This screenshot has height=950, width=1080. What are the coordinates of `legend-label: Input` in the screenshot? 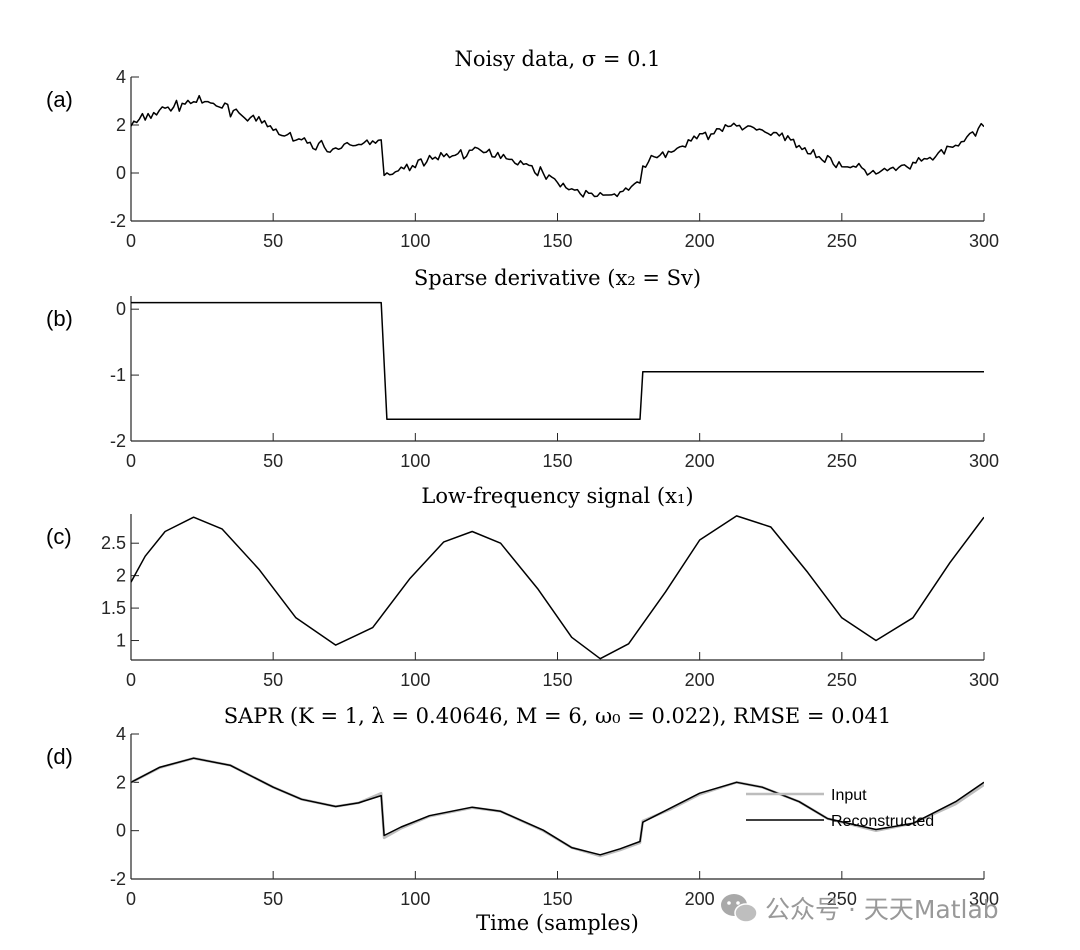 It's located at (849, 795).